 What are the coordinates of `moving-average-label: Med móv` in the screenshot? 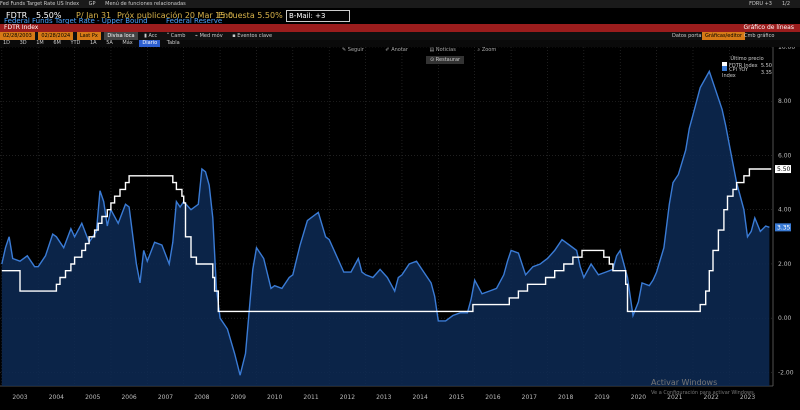 It's located at (211, 36).